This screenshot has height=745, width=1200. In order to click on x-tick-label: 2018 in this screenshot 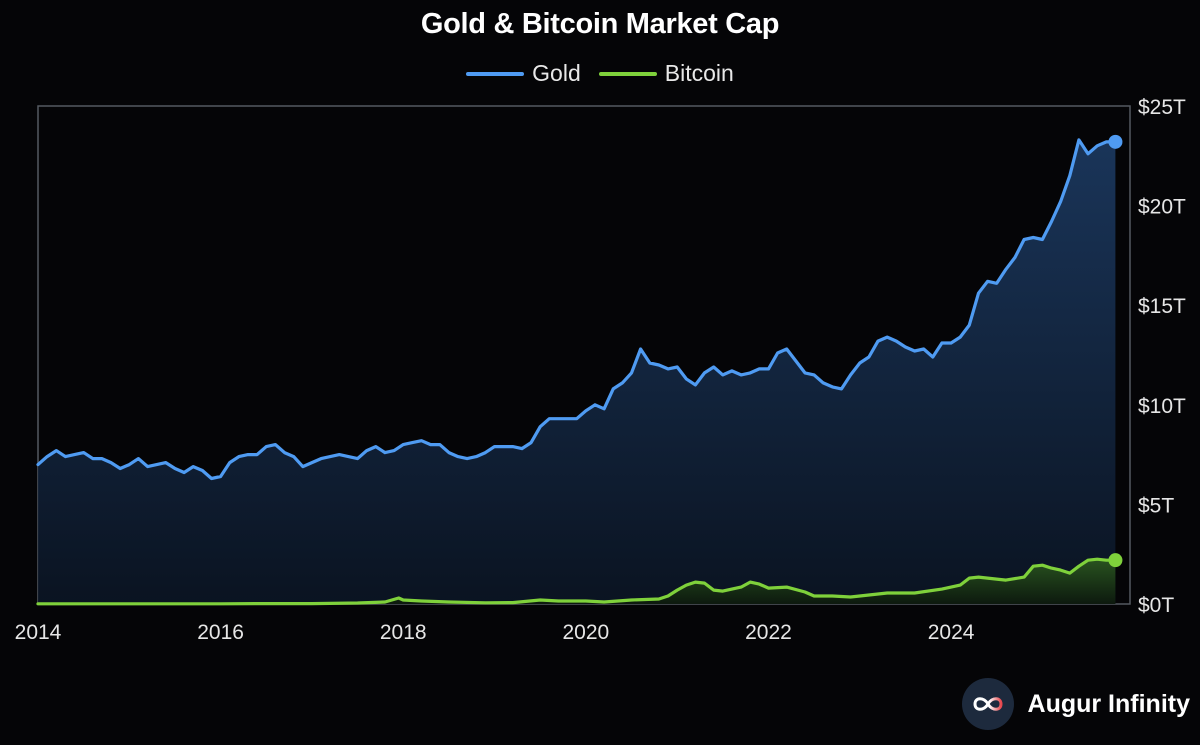, I will do `click(403, 632)`.